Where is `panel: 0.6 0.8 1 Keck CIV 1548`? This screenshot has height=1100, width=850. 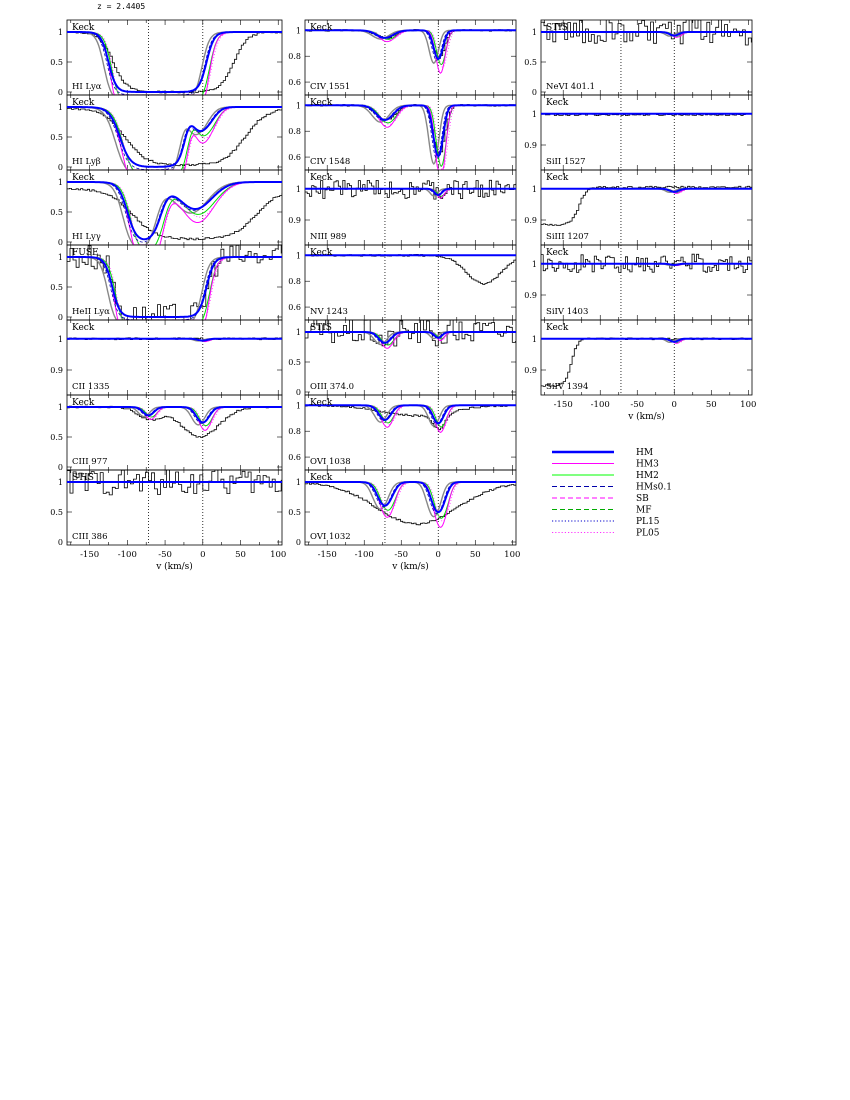
panel: 0.6 0.8 1 Keck CIV 1548 is located at coordinates (402, 132).